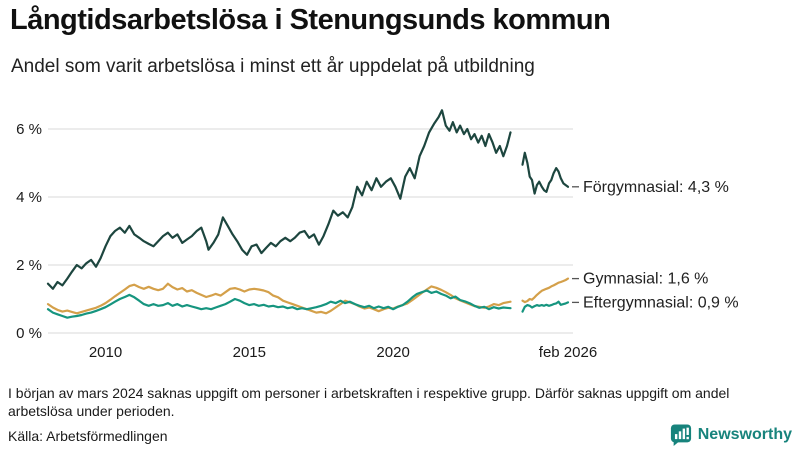 Image resolution: width=800 pixels, height=450 pixels. I want to click on series-line-förgymnasial, so click(545, 173).